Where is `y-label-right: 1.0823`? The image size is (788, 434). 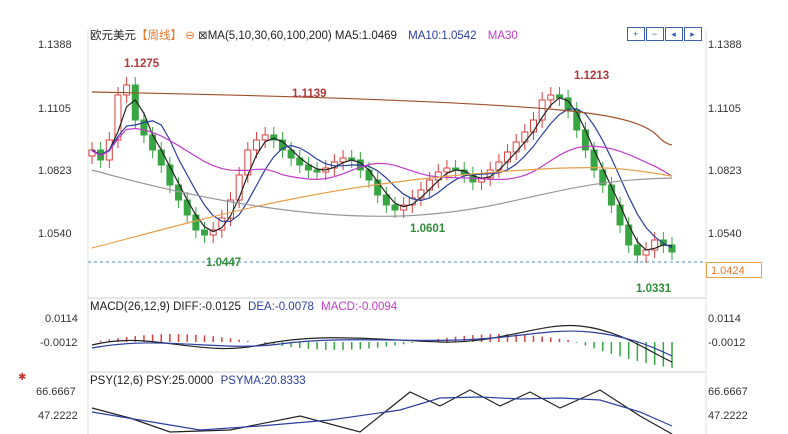
y-label-right: 1.0823 is located at coordinates (725, 171).